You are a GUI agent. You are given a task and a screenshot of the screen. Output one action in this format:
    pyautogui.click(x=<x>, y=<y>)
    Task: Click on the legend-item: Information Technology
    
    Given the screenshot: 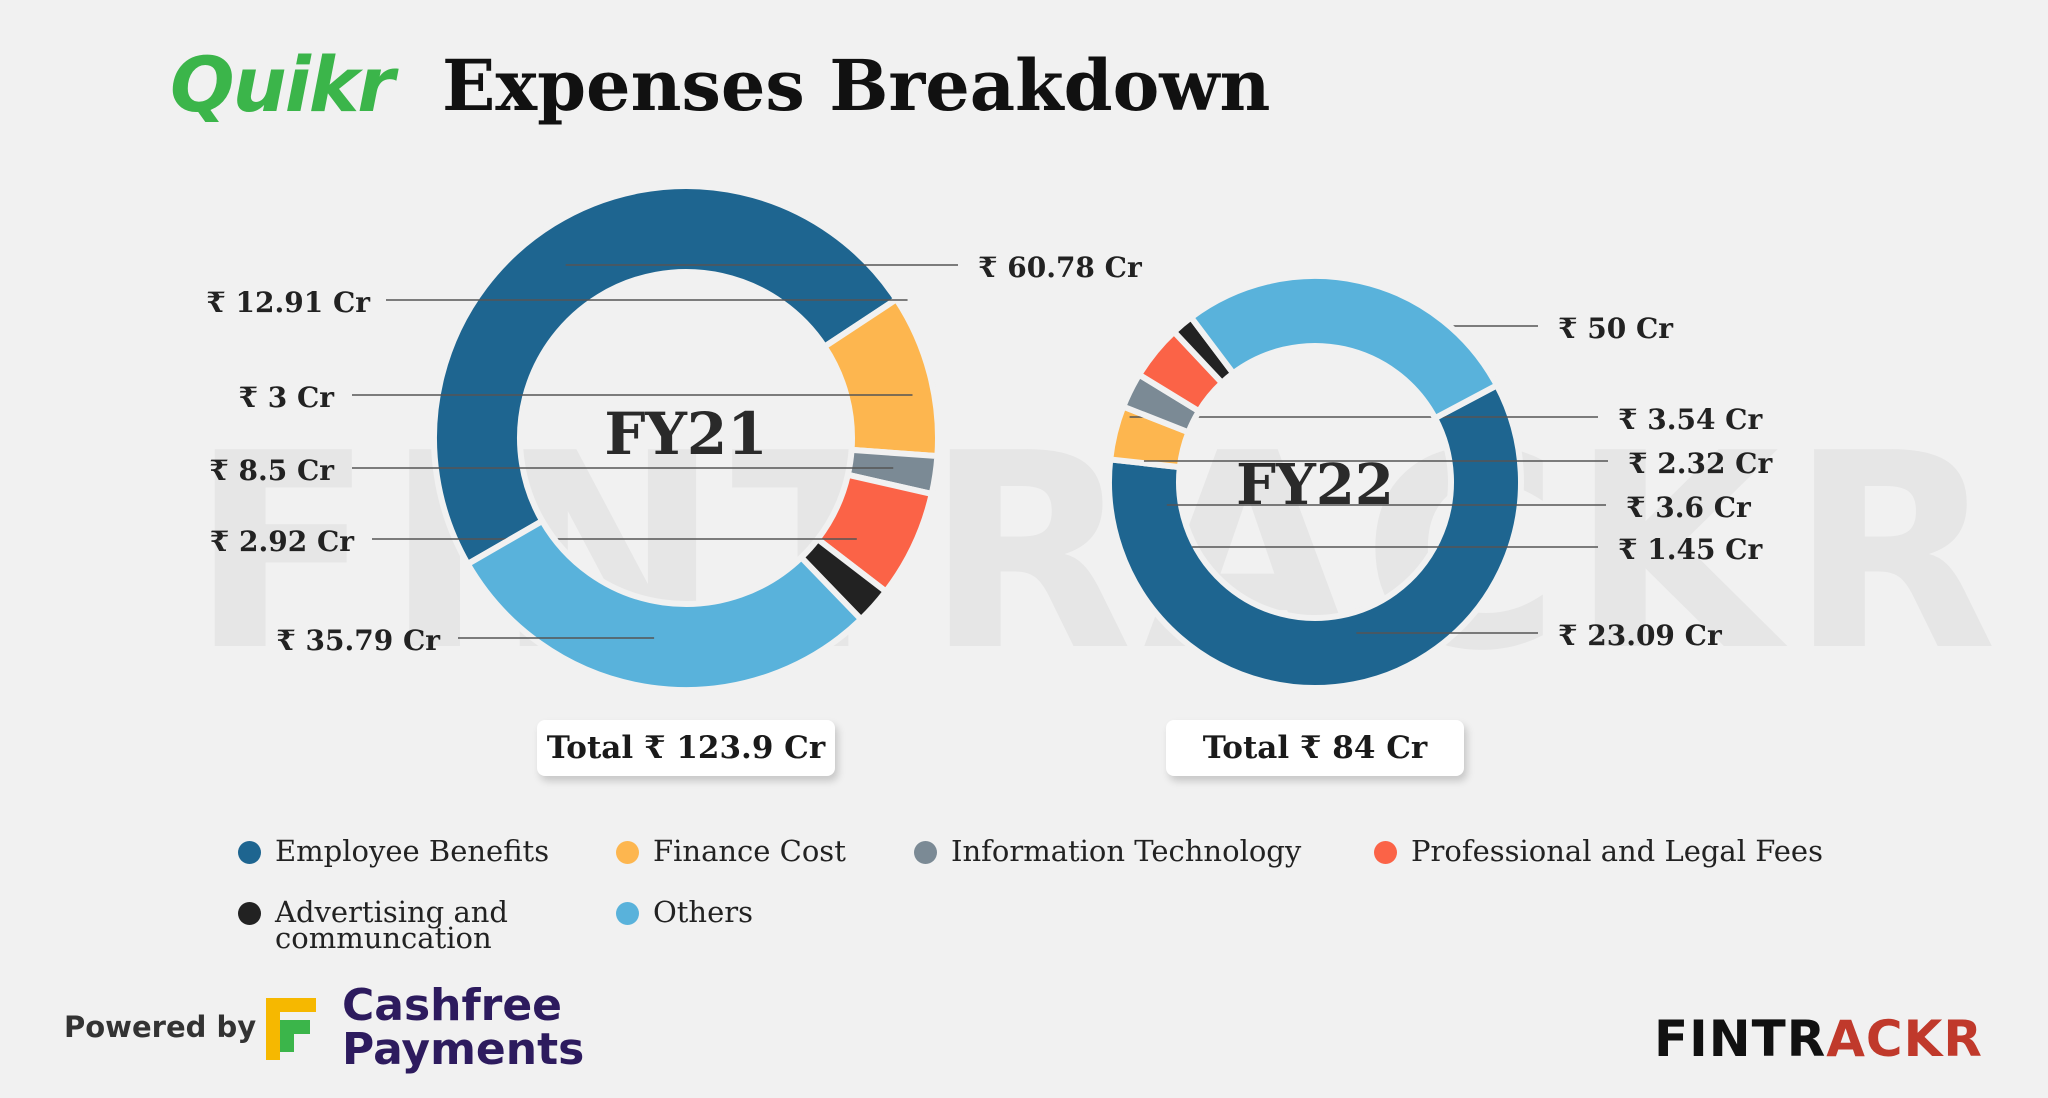 What is the action you would take?
    pyautogui.click(x=1108, y=851)
    